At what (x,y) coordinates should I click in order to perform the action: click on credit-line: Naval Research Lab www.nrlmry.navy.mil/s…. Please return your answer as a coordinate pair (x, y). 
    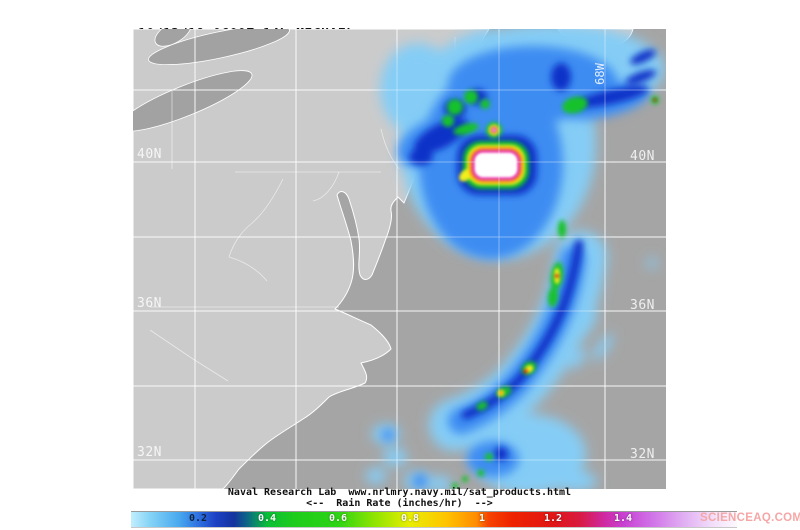
    Looking at the image, I should click on (399, 492).